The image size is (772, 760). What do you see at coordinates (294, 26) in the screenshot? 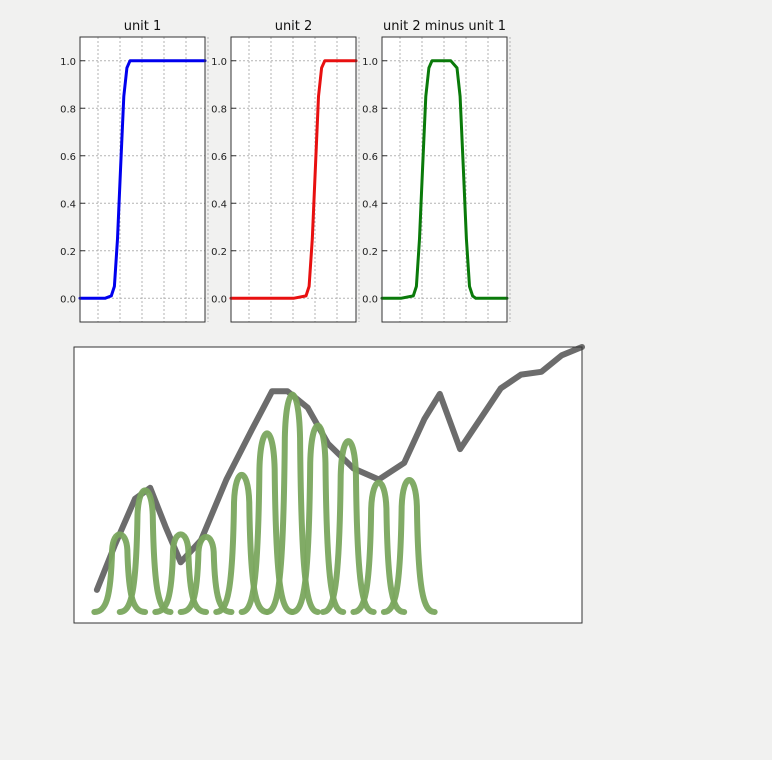
I see `chart-title: unit 2` at bounding box center [294, 26].